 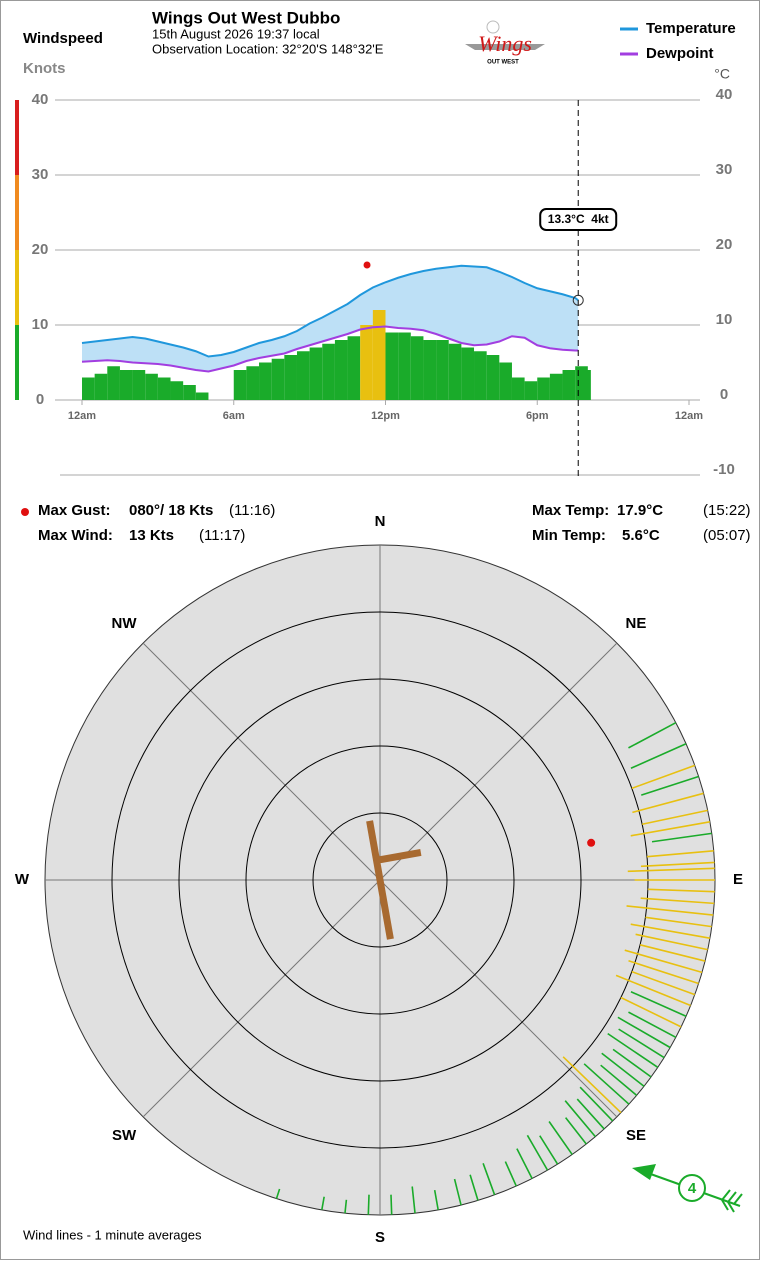 I want to click on y-tick-label: 20, so click(x=40, y=249).